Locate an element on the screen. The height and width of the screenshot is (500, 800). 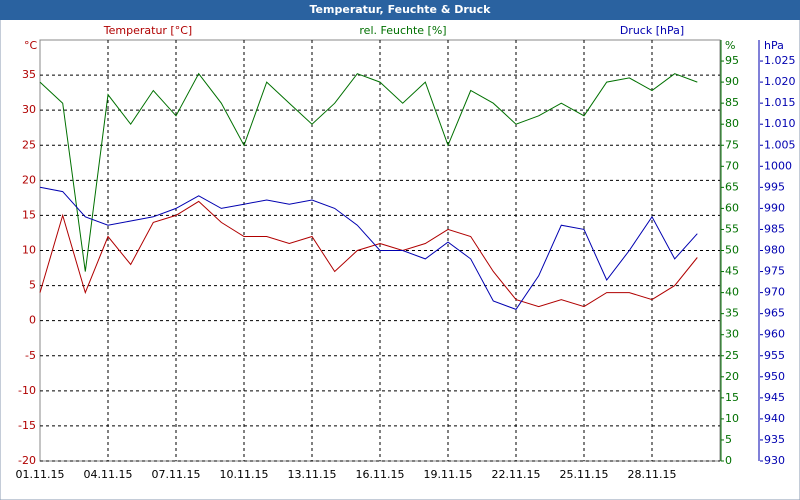
y2-tick-label: 0 is located at coordinates (728, 460).